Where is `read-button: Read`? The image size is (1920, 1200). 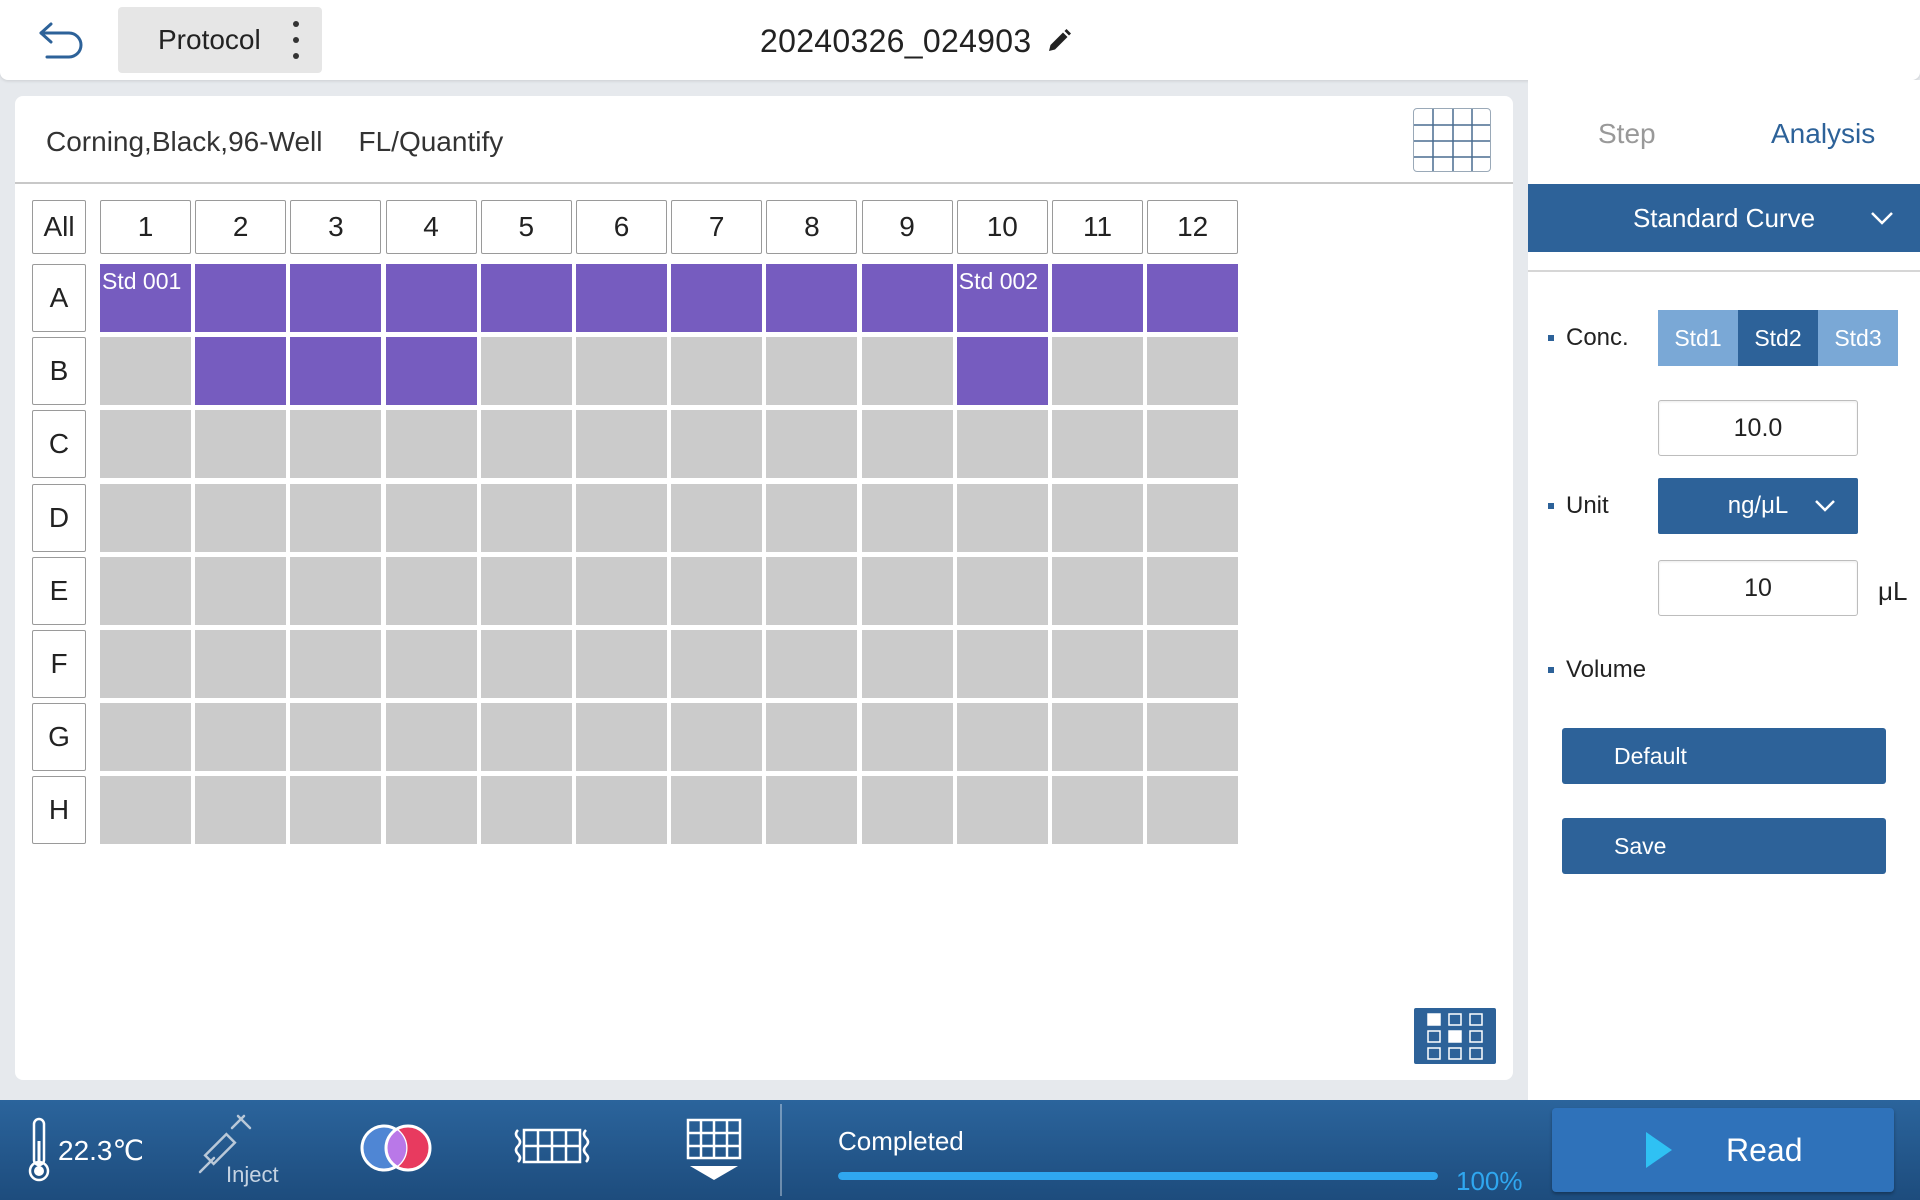 read-button: Read is located at coordinates (1723, 1150).